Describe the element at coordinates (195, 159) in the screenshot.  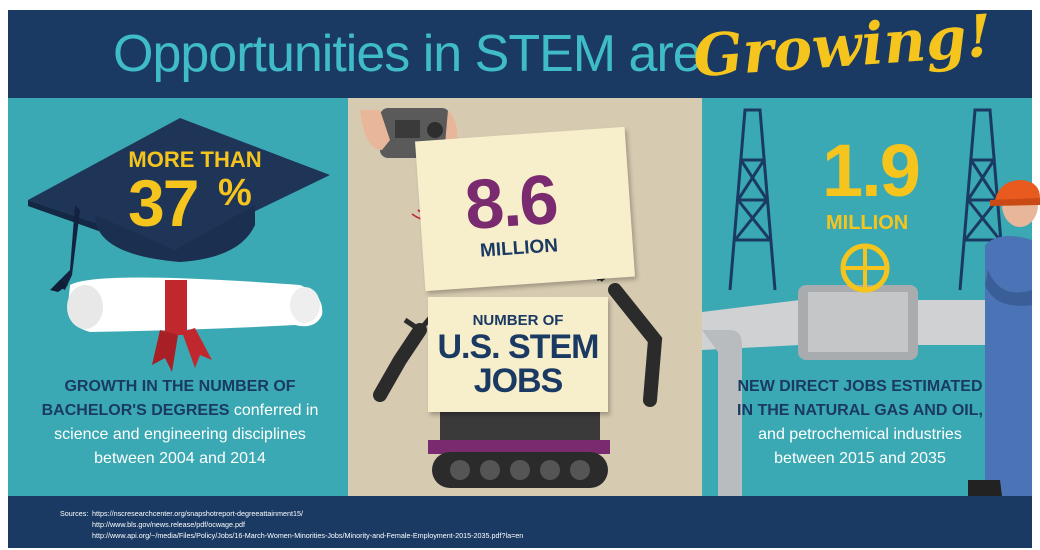
I see `more-than-label: MORE THAN` at that location.